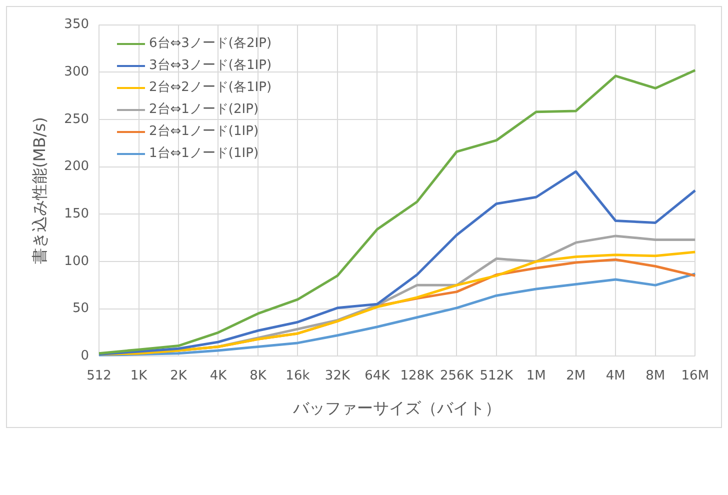  Describe the element at coordinates (210, 66) in the screenshot. I see `legend-label: 3台⇔3ノード(各1IP)` at that location.